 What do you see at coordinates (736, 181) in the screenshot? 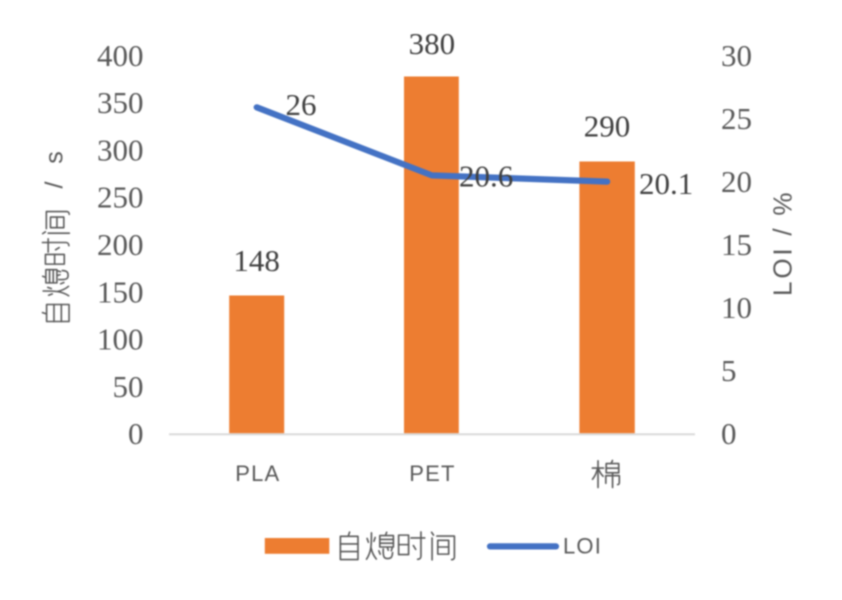
I see `svg-text: 20` at bounding box center [736, 181].